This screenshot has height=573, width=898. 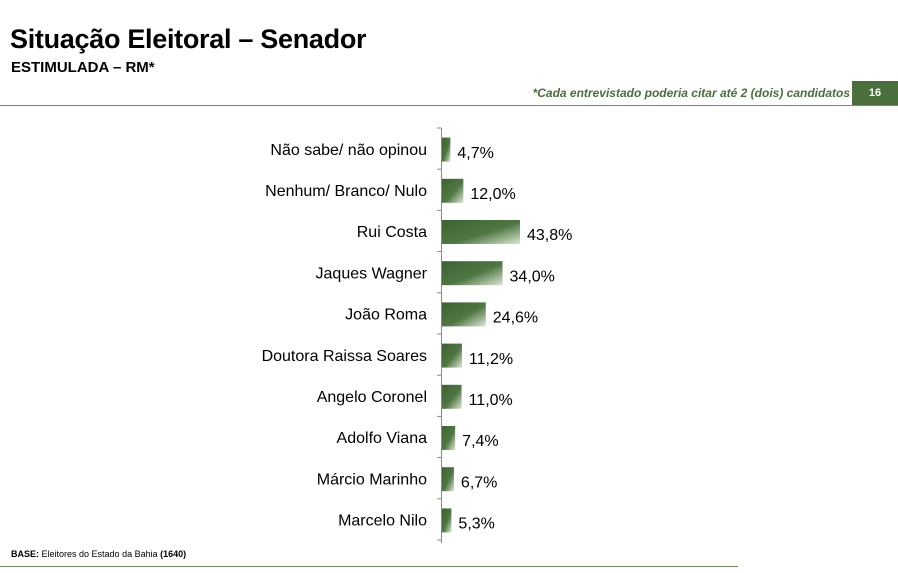 What do you see at coordinates (83, 67) in the screenshot?
I see `page-subtitle: ESTIMULADA – RM*` at bounding box center [83, 67].